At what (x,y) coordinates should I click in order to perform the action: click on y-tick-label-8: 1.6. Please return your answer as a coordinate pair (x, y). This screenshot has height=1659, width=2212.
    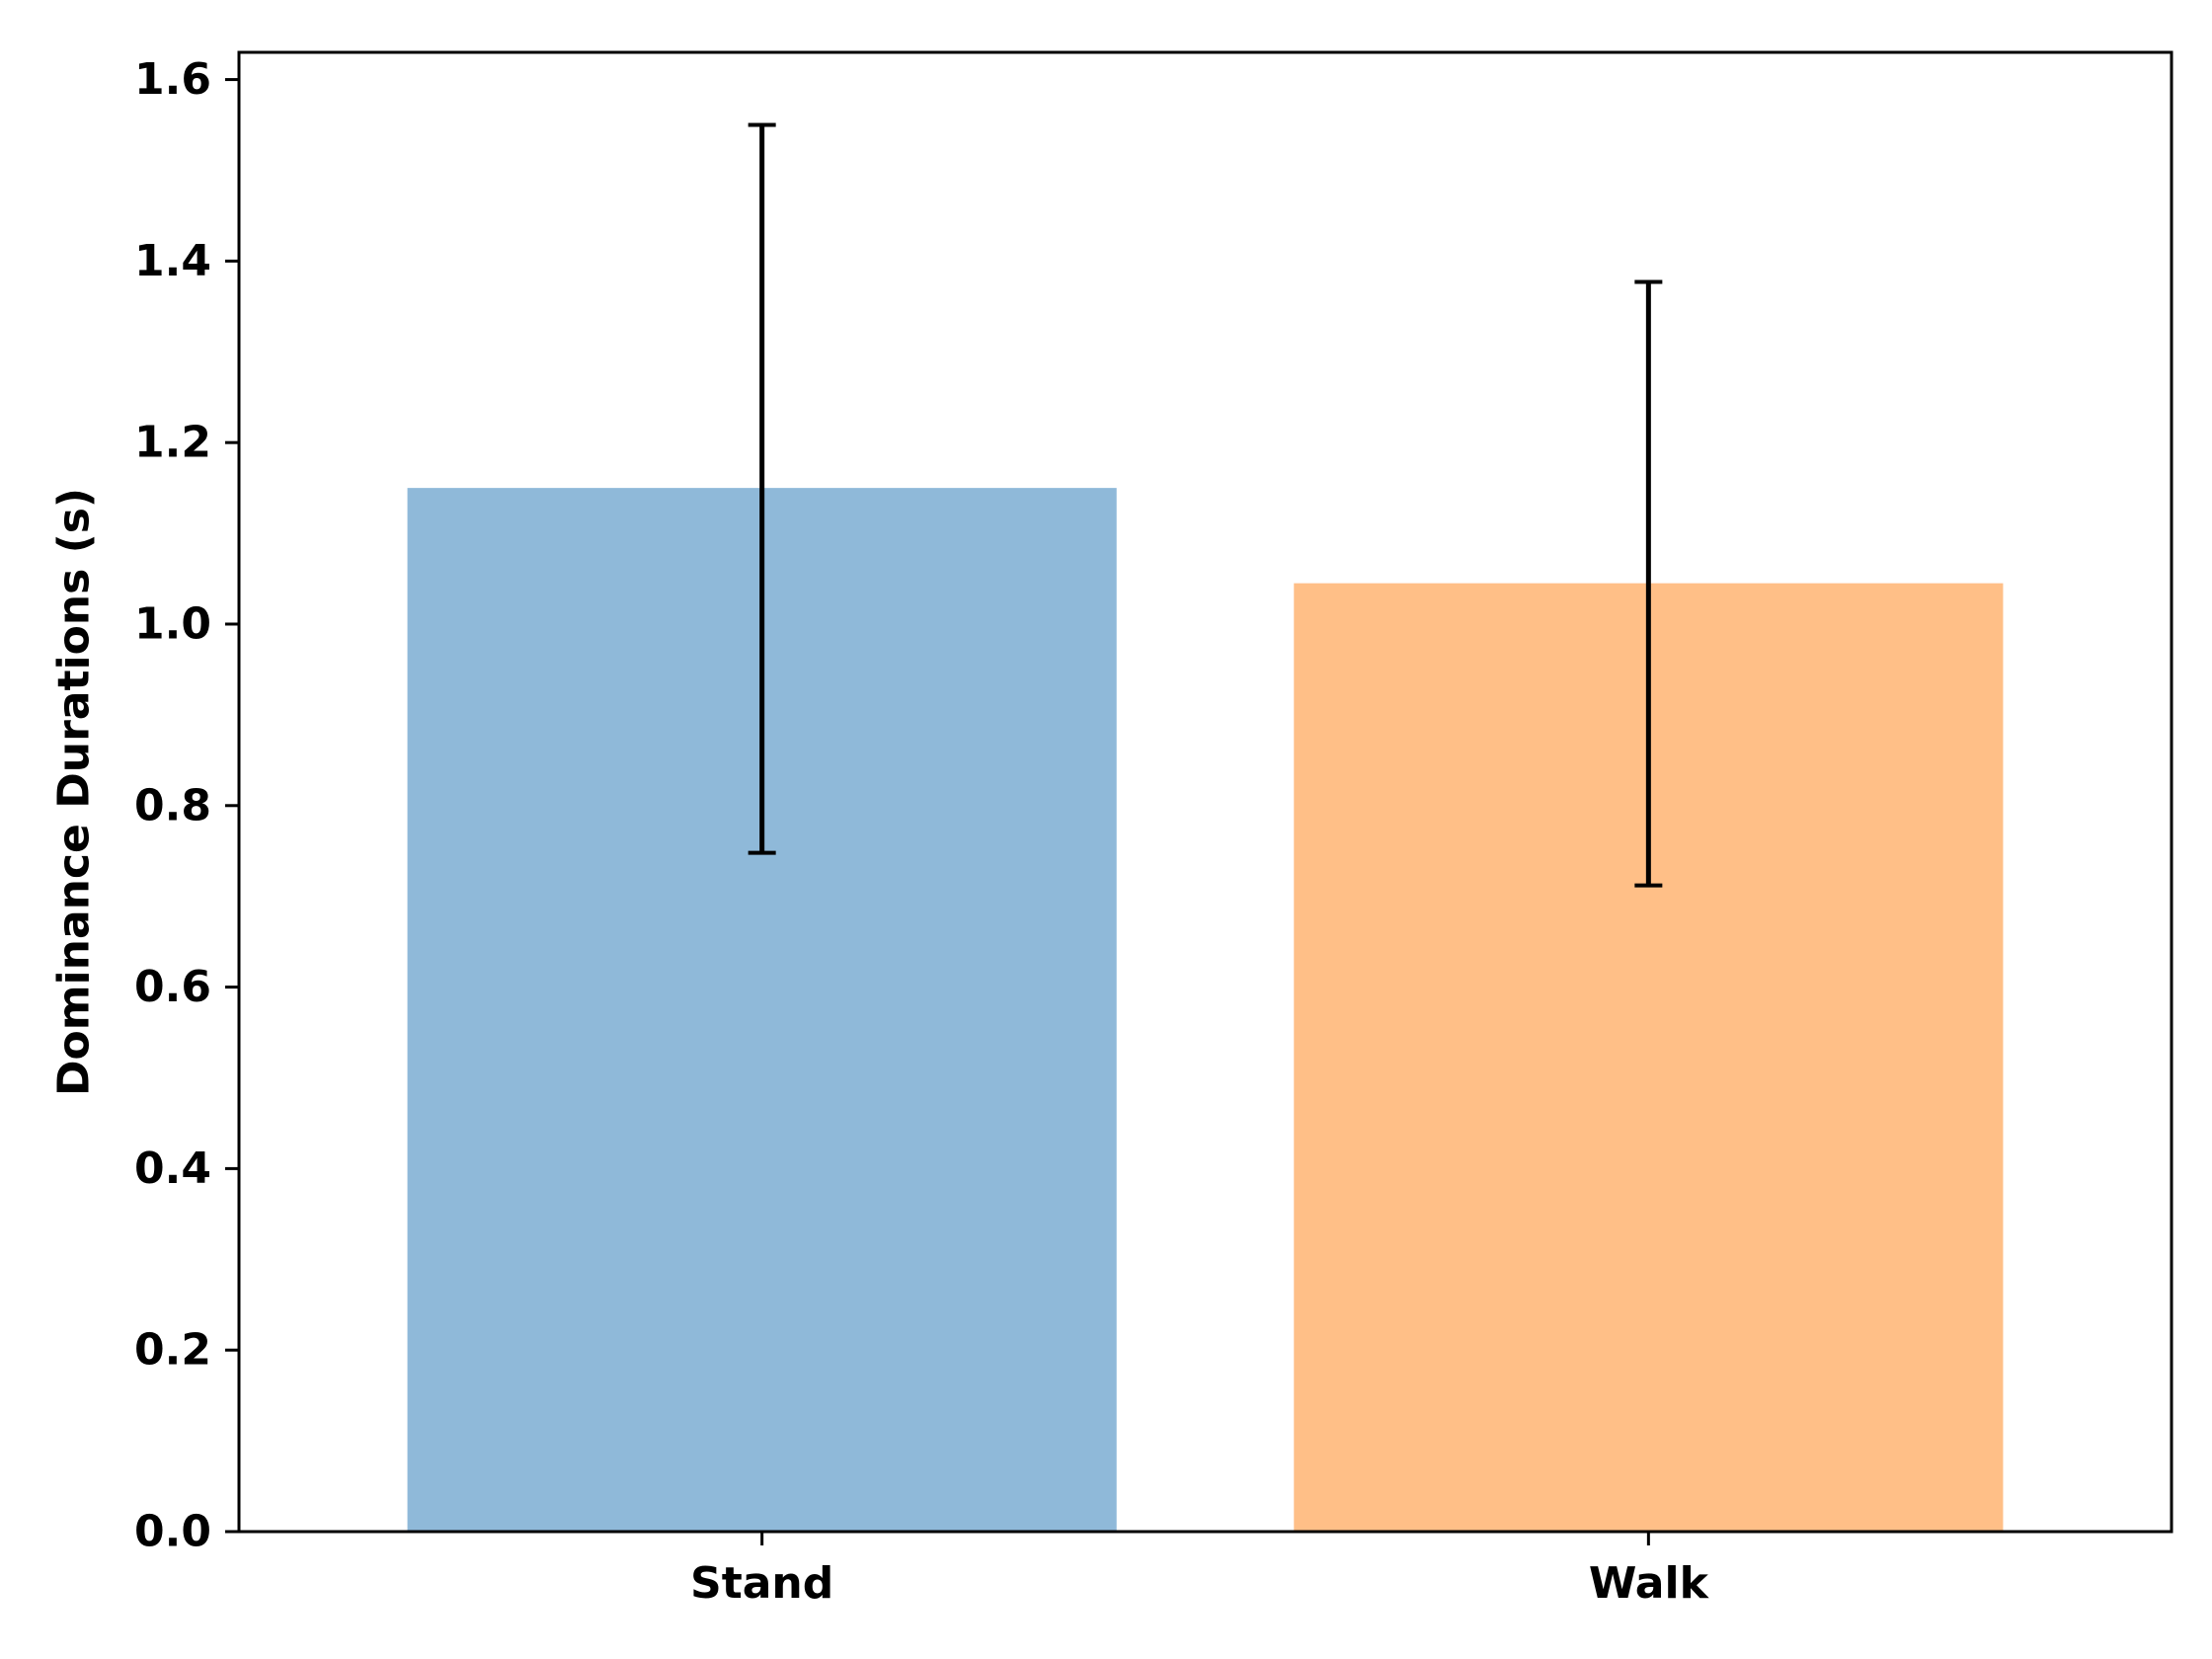
    Looking at the image, I should click on (173, 79).